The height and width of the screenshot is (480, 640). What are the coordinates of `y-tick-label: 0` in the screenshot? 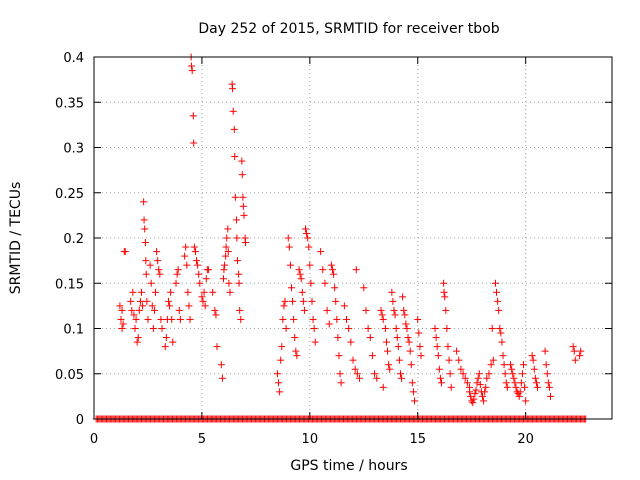 It's located at (80, 420).